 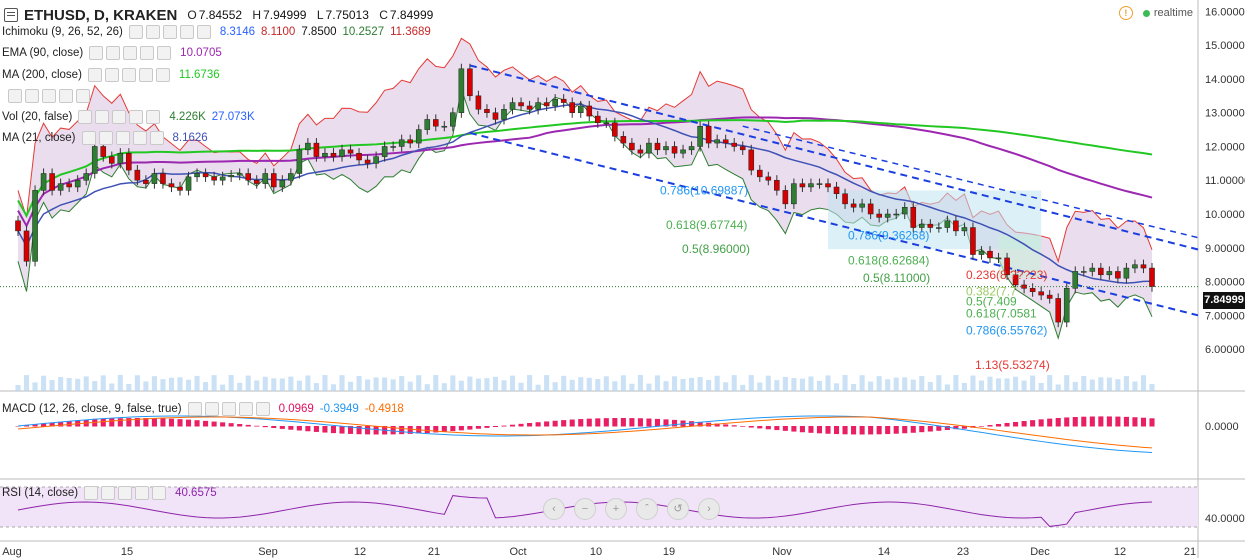 I want to click on indicator-row: EMA (90, close) 10.0705, so click(x=115, y=53).